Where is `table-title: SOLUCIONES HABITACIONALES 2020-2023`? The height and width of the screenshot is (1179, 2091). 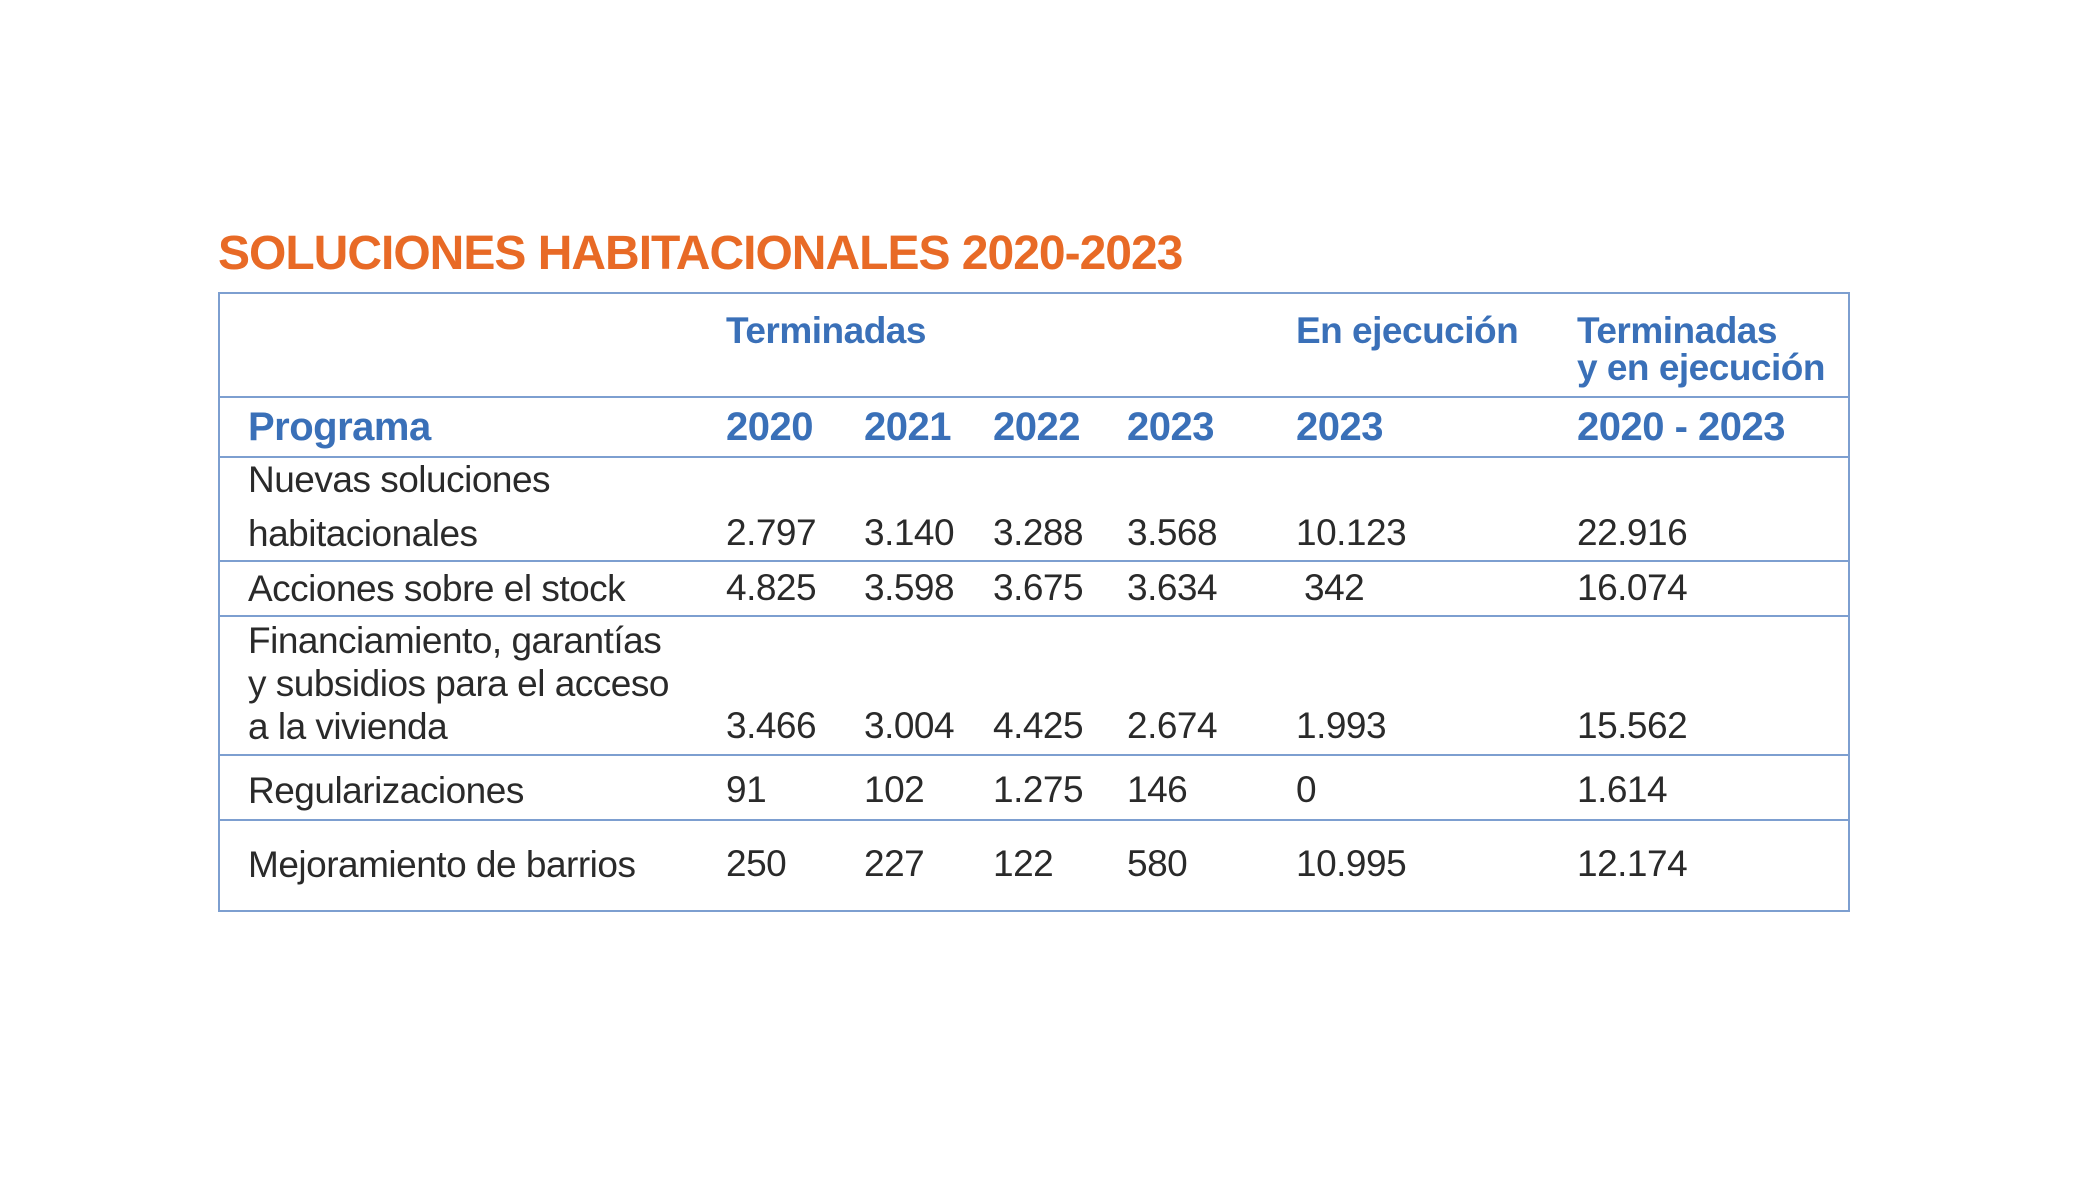 table-title: SOLUCIONES HABITACIONALES 2020-2023 is located at coordinates (700, 253).